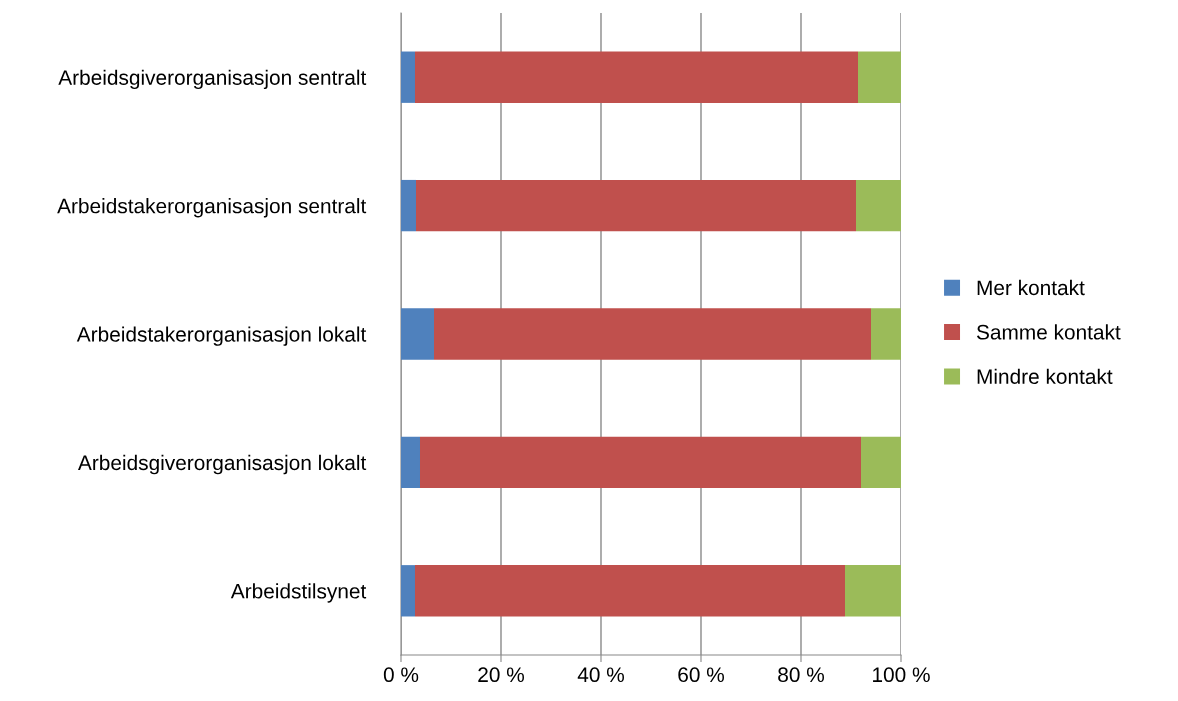  I want to click on x-tick-label: 20 %, so click(501, 675).